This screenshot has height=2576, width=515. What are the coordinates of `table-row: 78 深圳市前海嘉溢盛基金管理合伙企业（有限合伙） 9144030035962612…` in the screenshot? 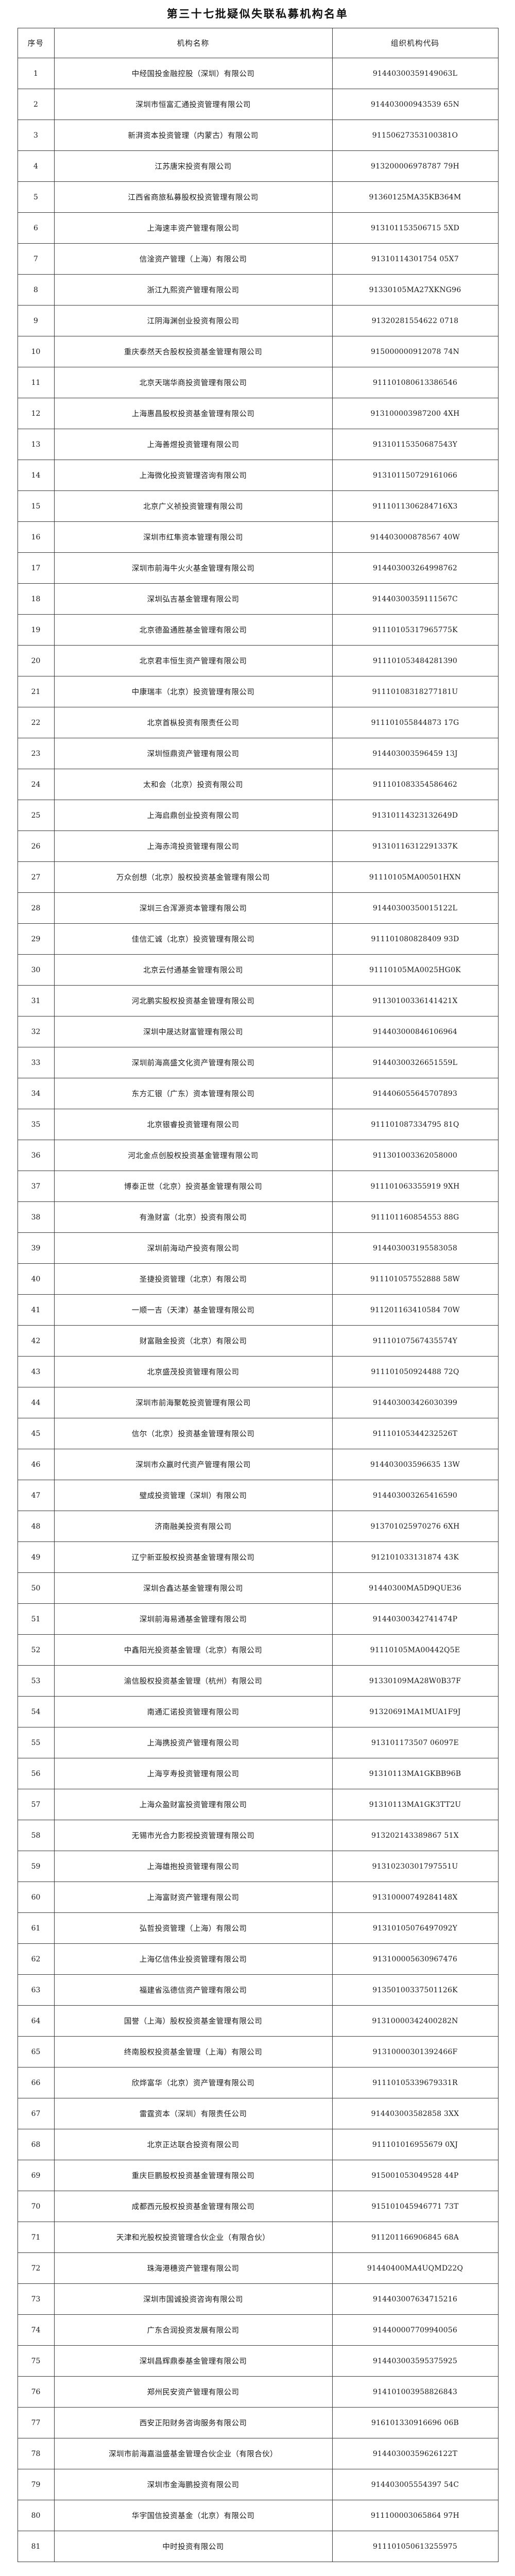 It's located at (258, 2453).